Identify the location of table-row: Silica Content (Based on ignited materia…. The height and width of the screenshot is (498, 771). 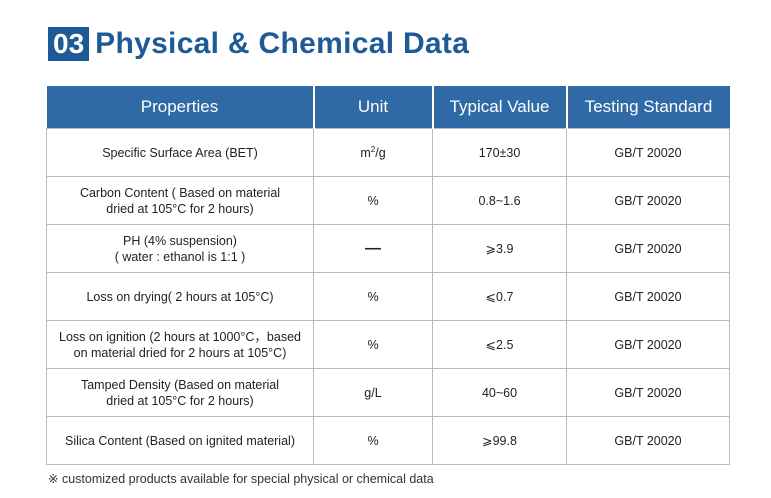
(388, 440).